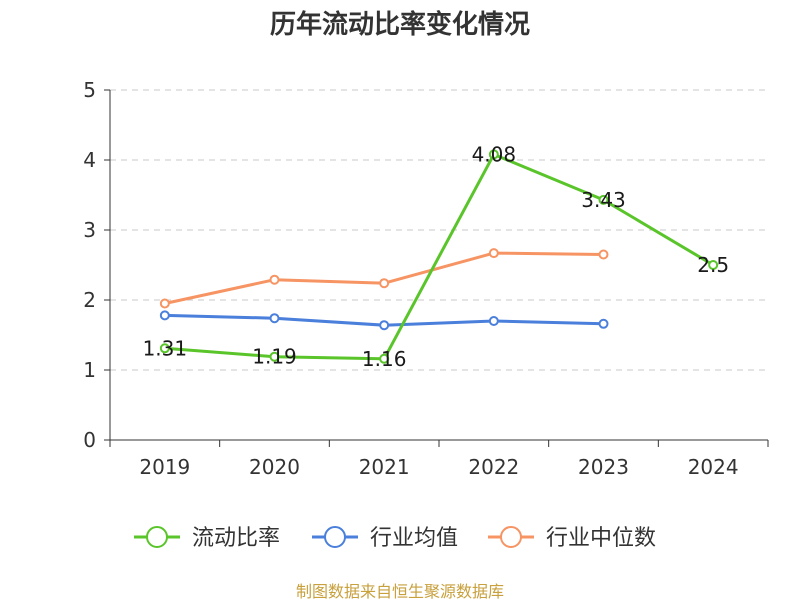 The height and width of the screenshot is (602, 800). I want to click on legend-item: 行业均值, so click(385, 538).